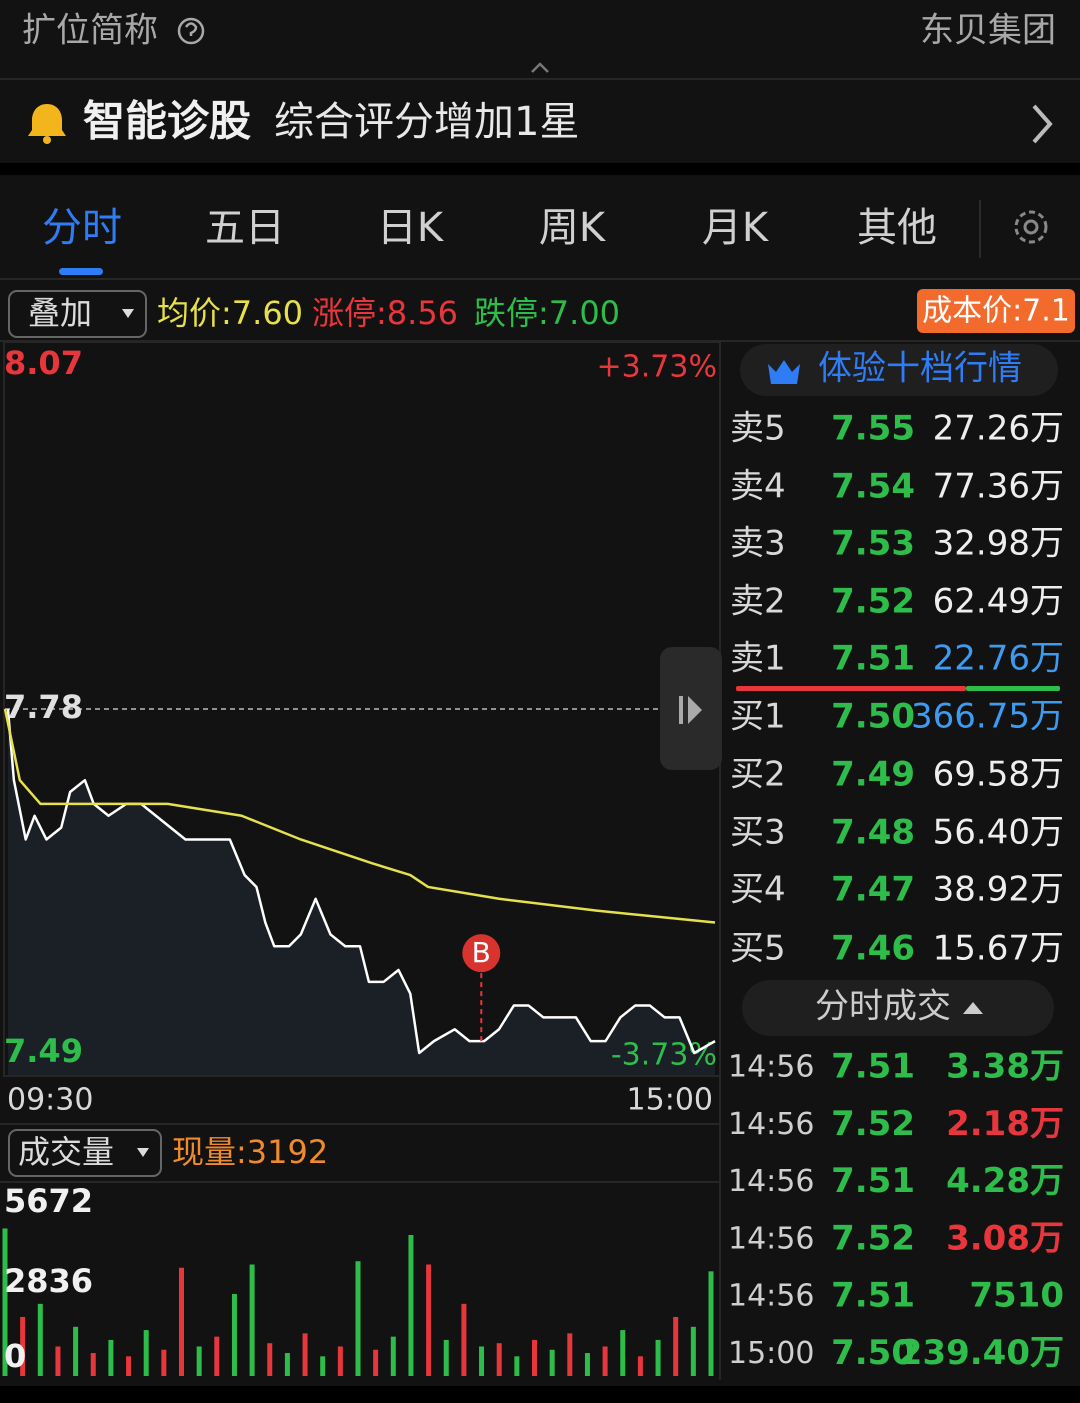 The image size is (1080, 1403). What do you see at coordinates (191, 31) in the screenshot?
I see `info-icon` at bounding box center [191, 31].